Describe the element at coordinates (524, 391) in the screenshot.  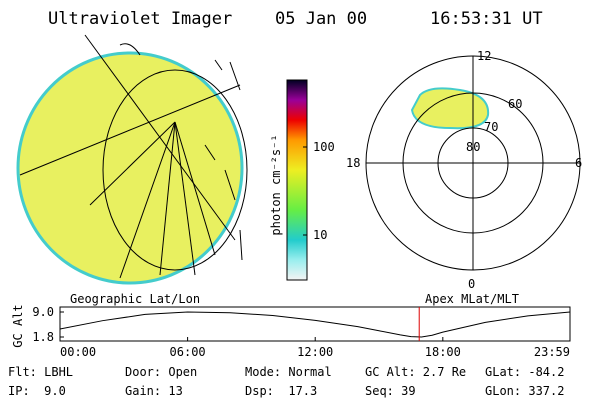
I see `status-field: GLon: 337.2` at that location.